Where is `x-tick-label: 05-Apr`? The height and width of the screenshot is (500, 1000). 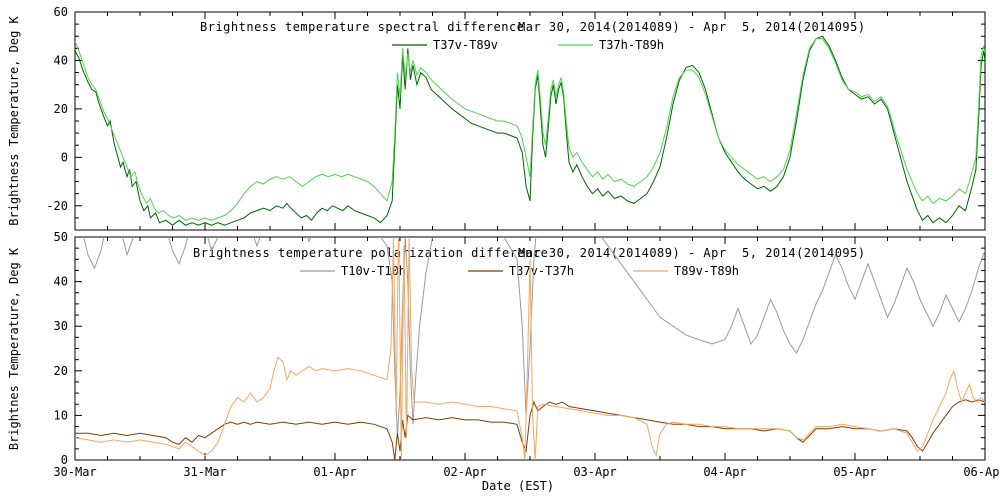
x-tick-label: 05-Apr is located at coordinates (854, 472).